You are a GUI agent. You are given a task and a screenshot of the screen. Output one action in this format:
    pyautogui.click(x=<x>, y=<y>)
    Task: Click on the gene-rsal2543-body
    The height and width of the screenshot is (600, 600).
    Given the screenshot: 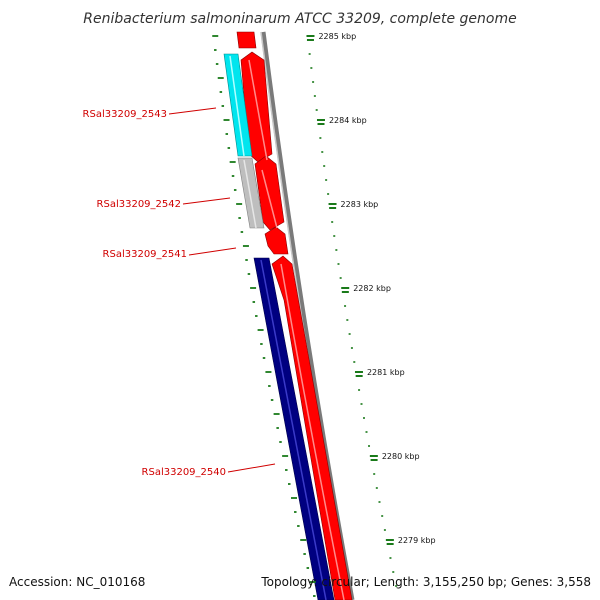 What is the action you would take?
    pyautogui.click(x=238, y=105)
    